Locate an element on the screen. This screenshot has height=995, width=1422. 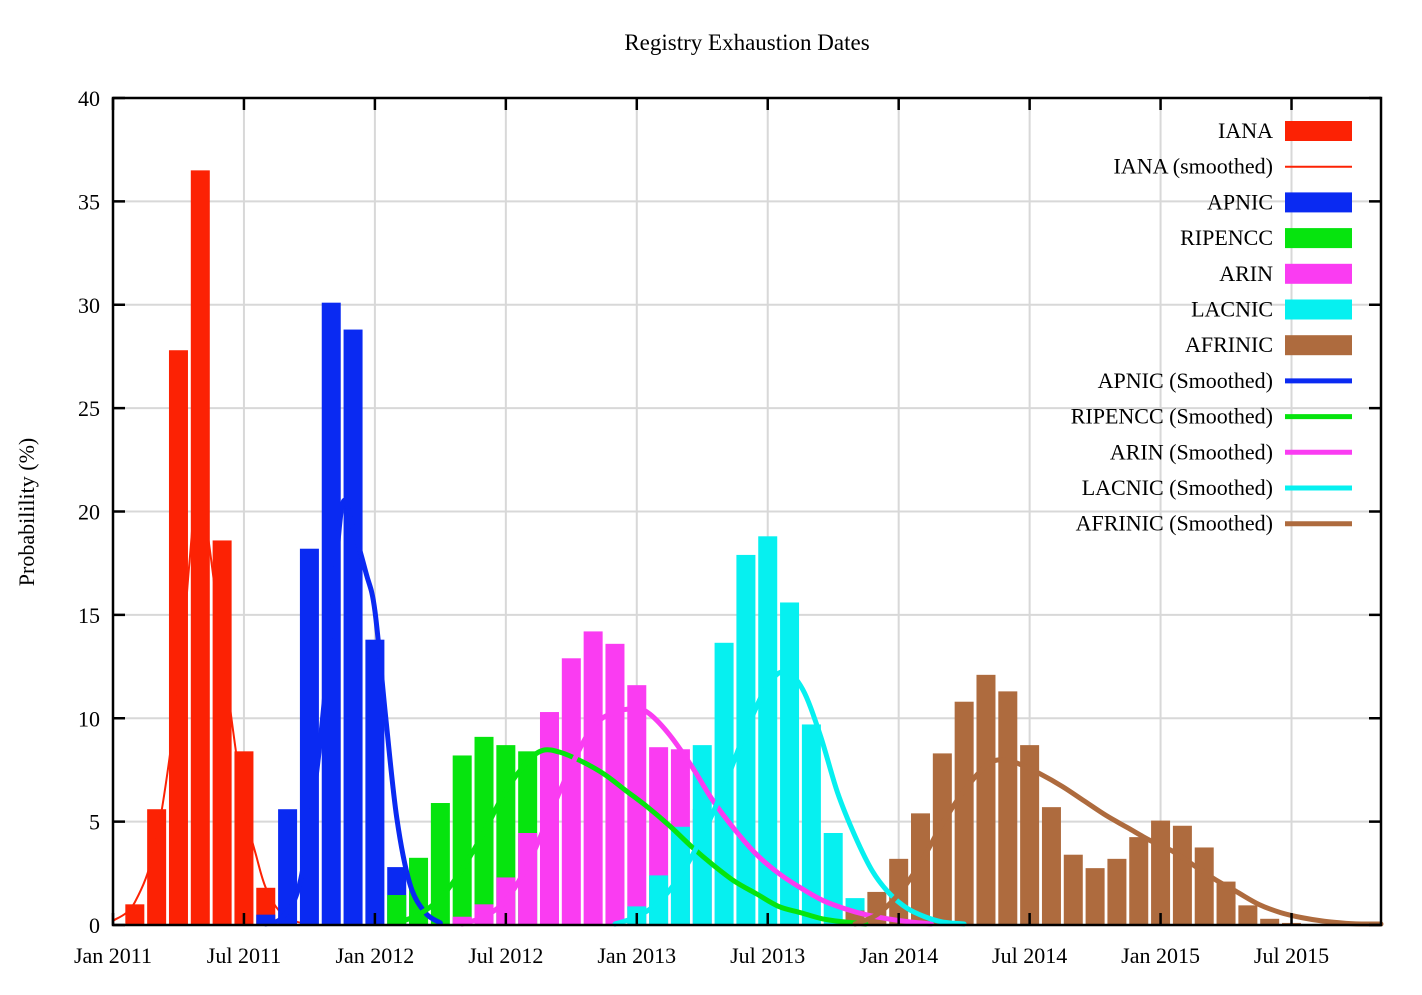
x-tick-label: Jul 2013 is located at coordinates (767, 955).